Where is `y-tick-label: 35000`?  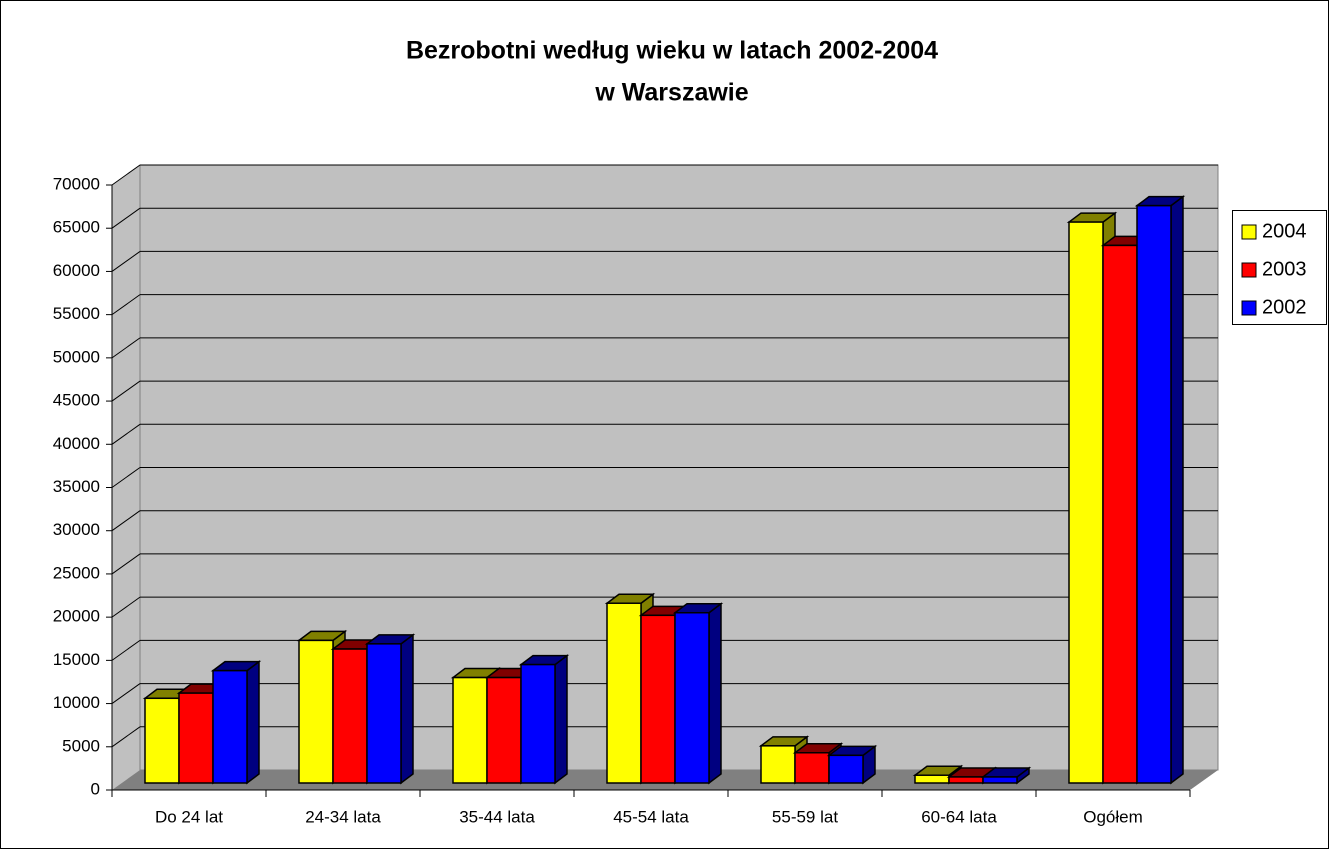
y-tick-label: 35000 is located at coordinates (76, 486).